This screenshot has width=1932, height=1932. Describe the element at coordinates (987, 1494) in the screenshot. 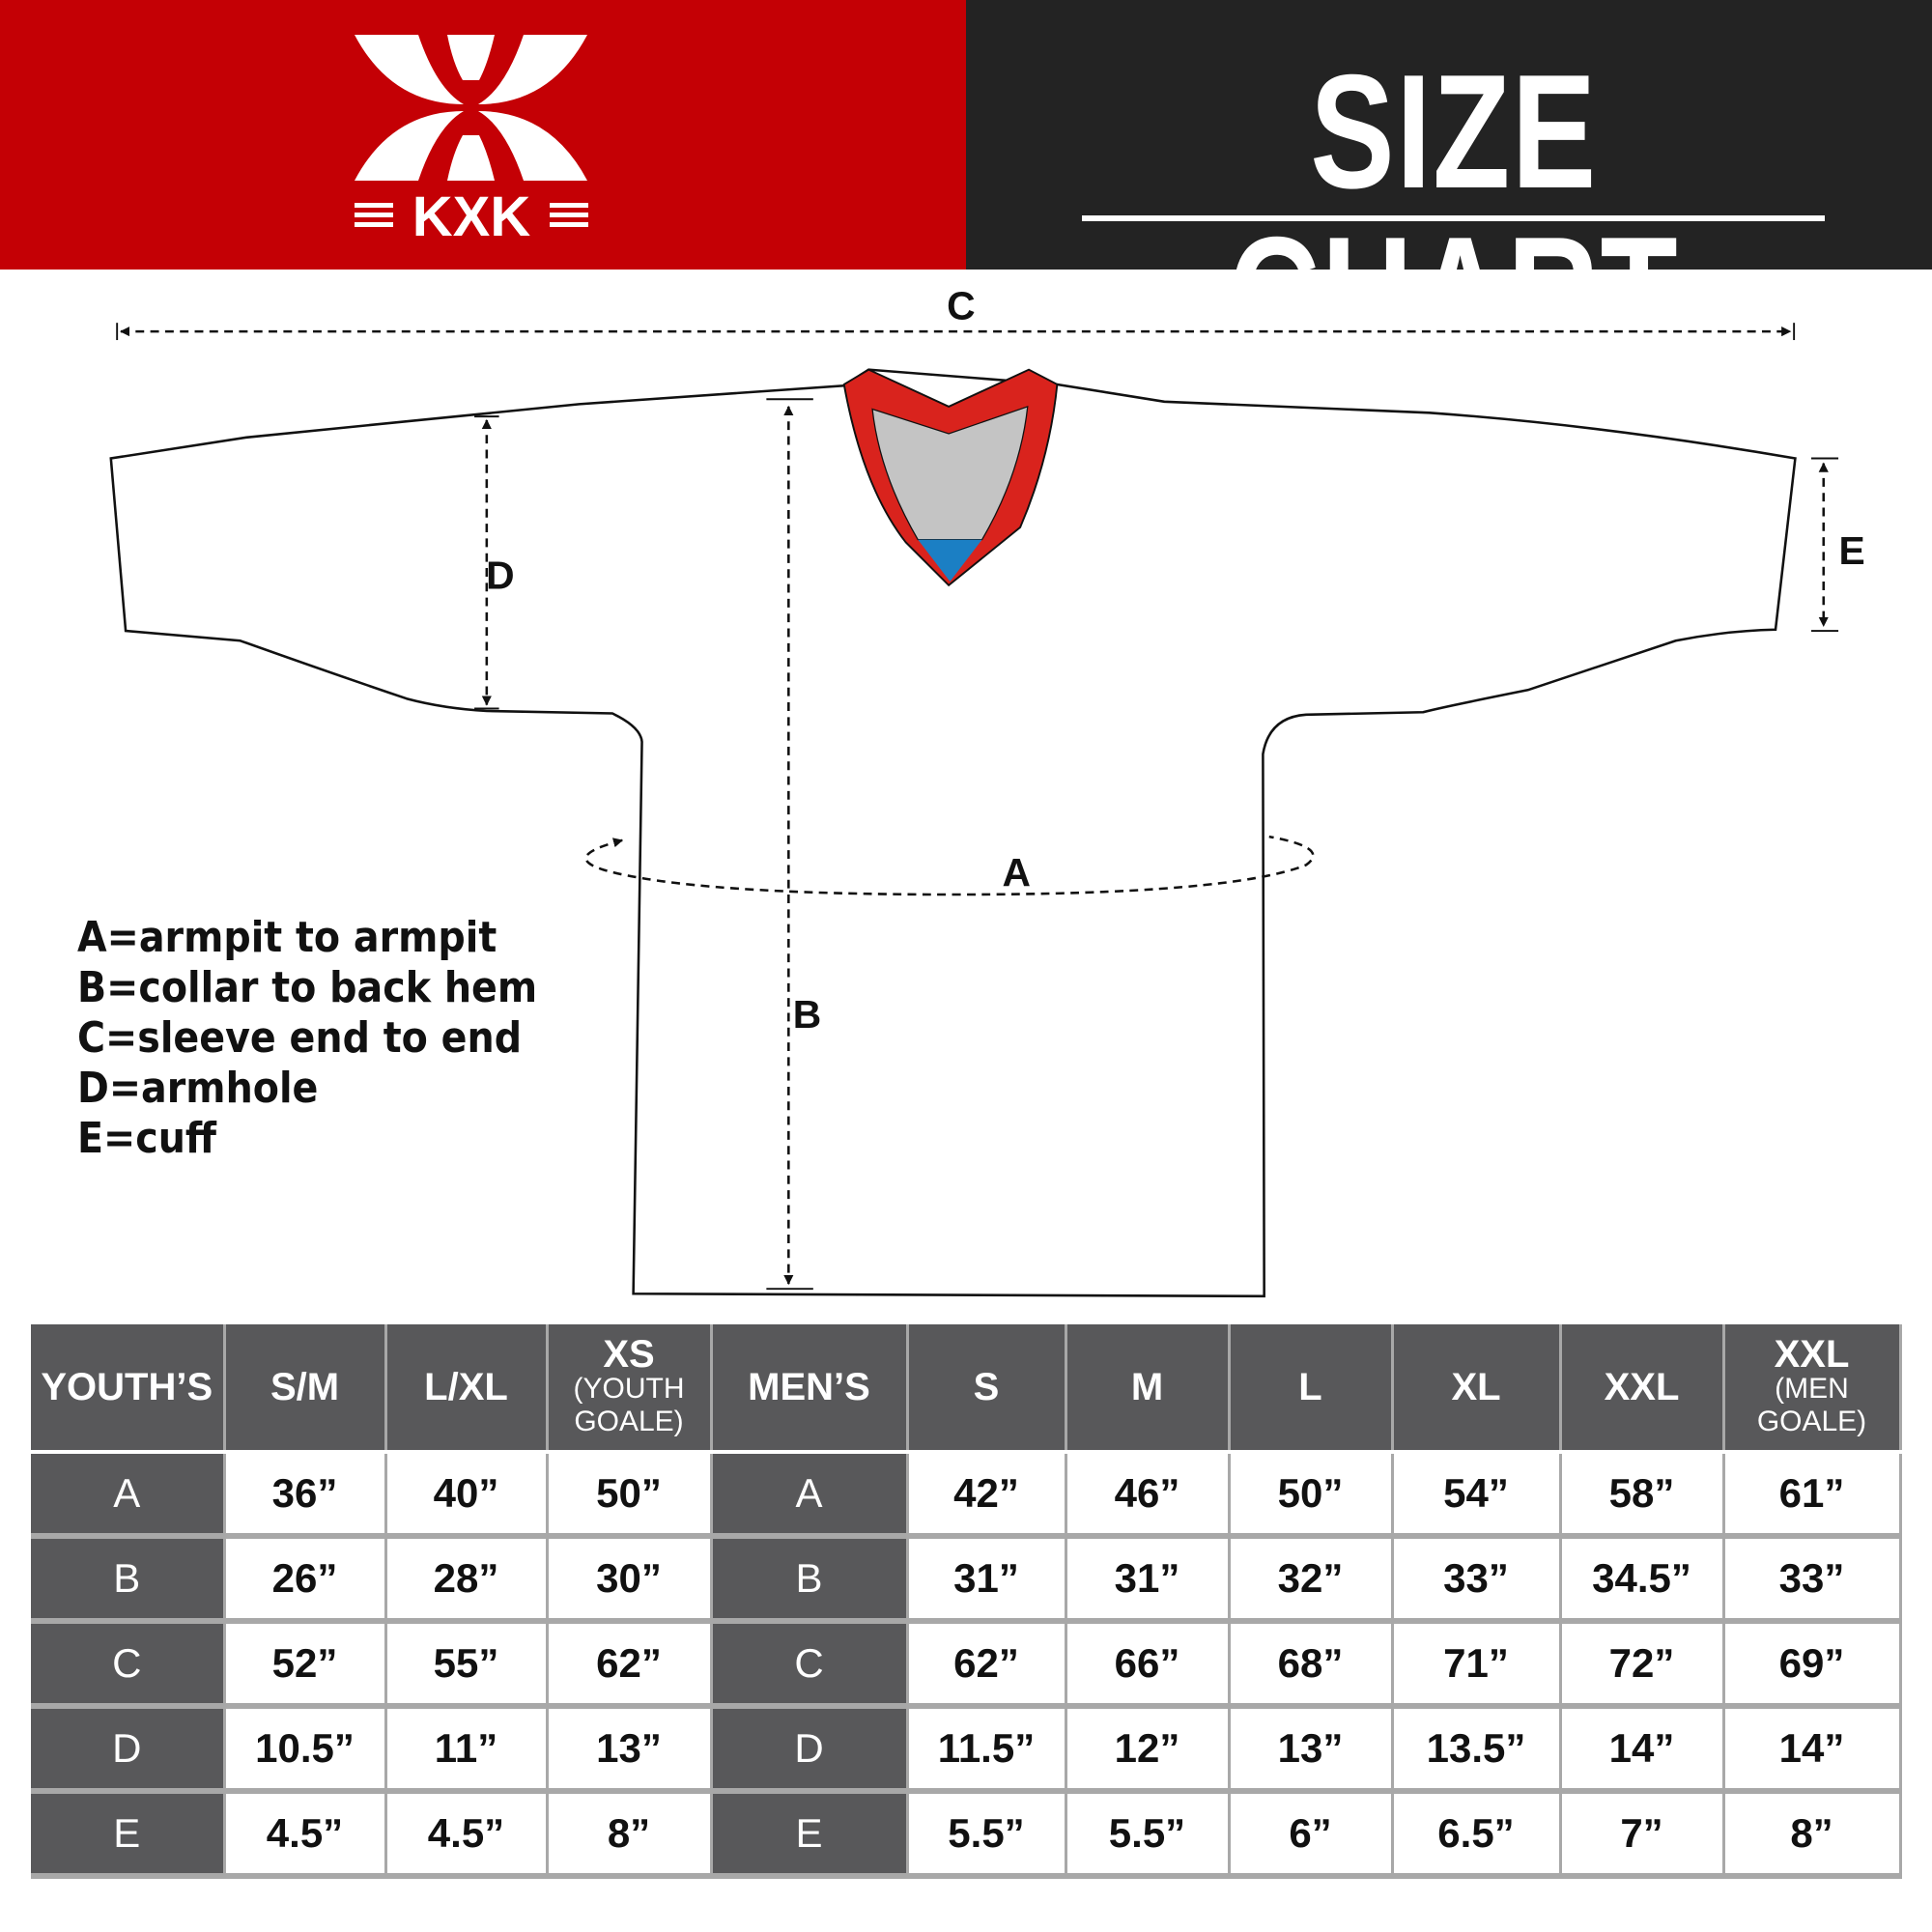

I see `table-cell: 42”` at that location.